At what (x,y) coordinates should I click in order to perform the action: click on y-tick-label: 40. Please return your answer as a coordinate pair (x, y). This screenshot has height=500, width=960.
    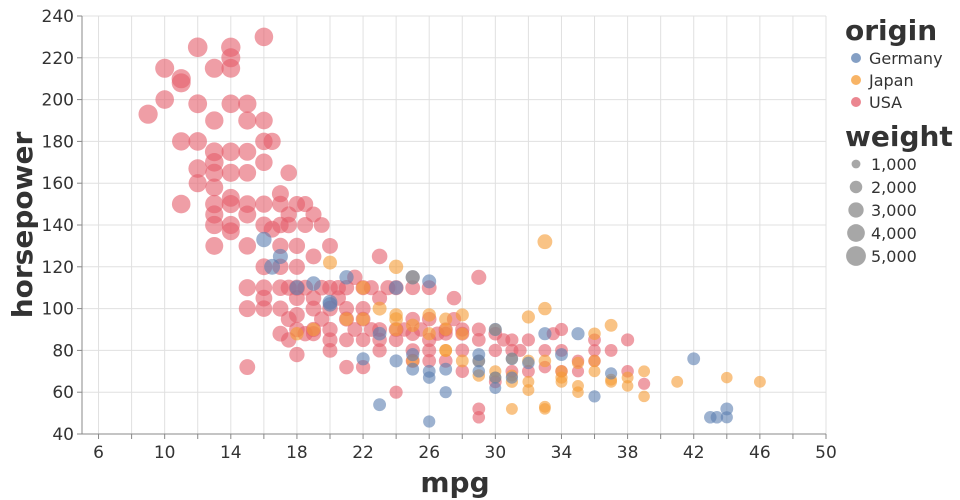
    Looking at the image, I should click on (63, 435).